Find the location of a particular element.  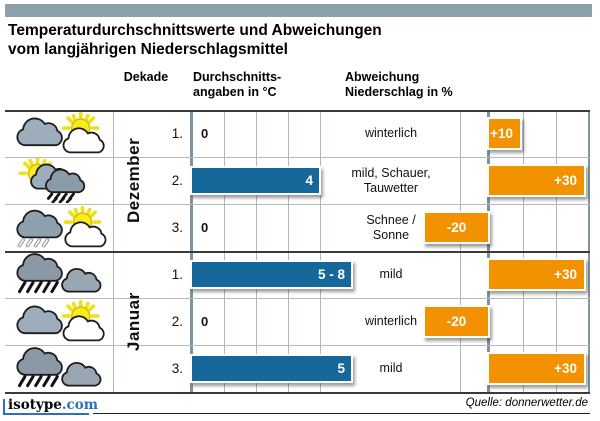

brand-underline is located at coordinates (46, 414).